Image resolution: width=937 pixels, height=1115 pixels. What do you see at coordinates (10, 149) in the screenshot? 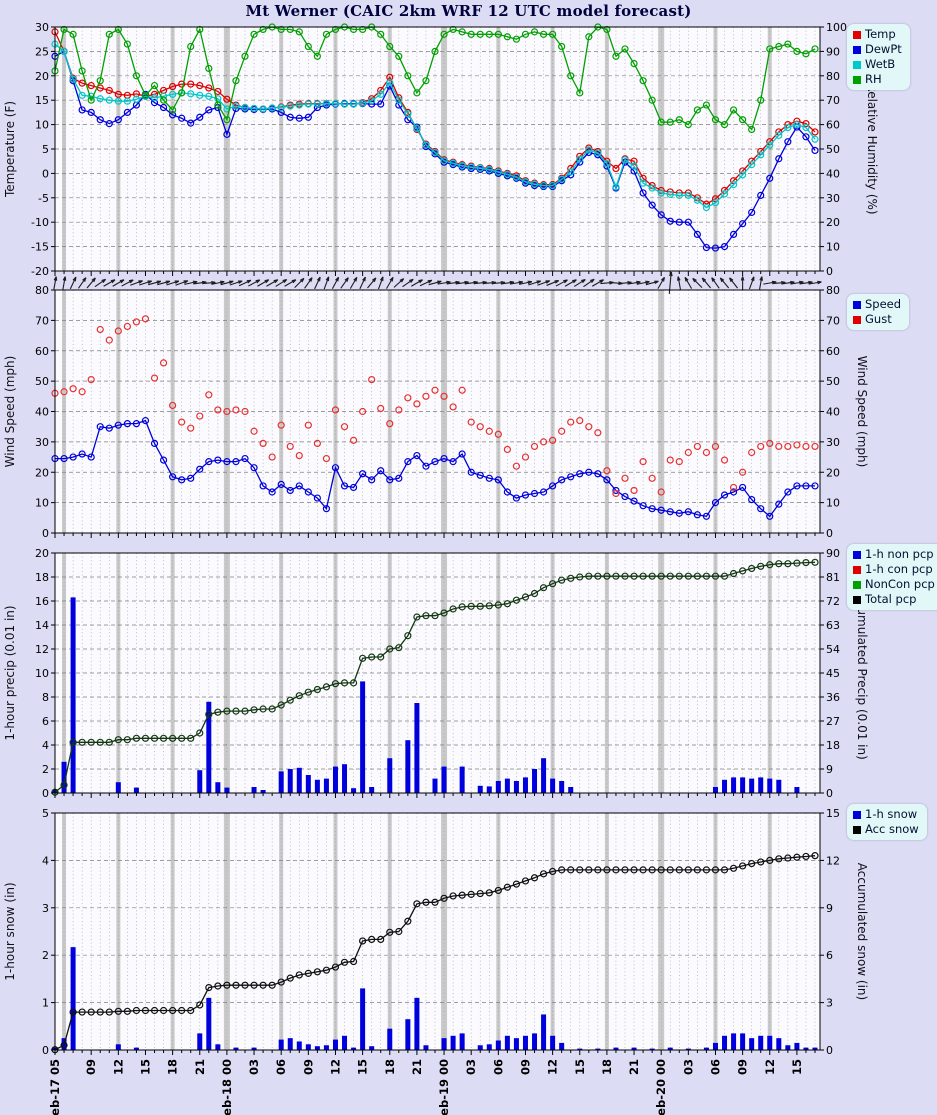
I see `temperature-panel-left-axis-title: Temperature (F)` at bounding box center [10, 149].